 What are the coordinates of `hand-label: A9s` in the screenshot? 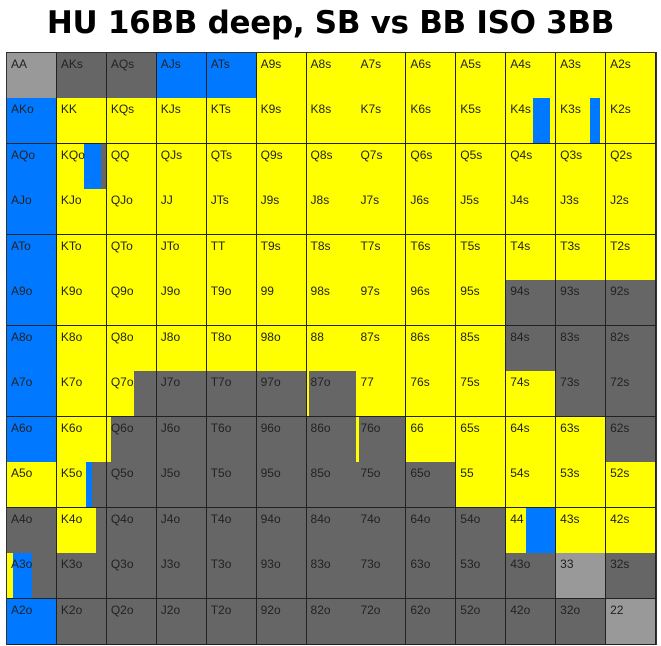 It's located at (271, 64).